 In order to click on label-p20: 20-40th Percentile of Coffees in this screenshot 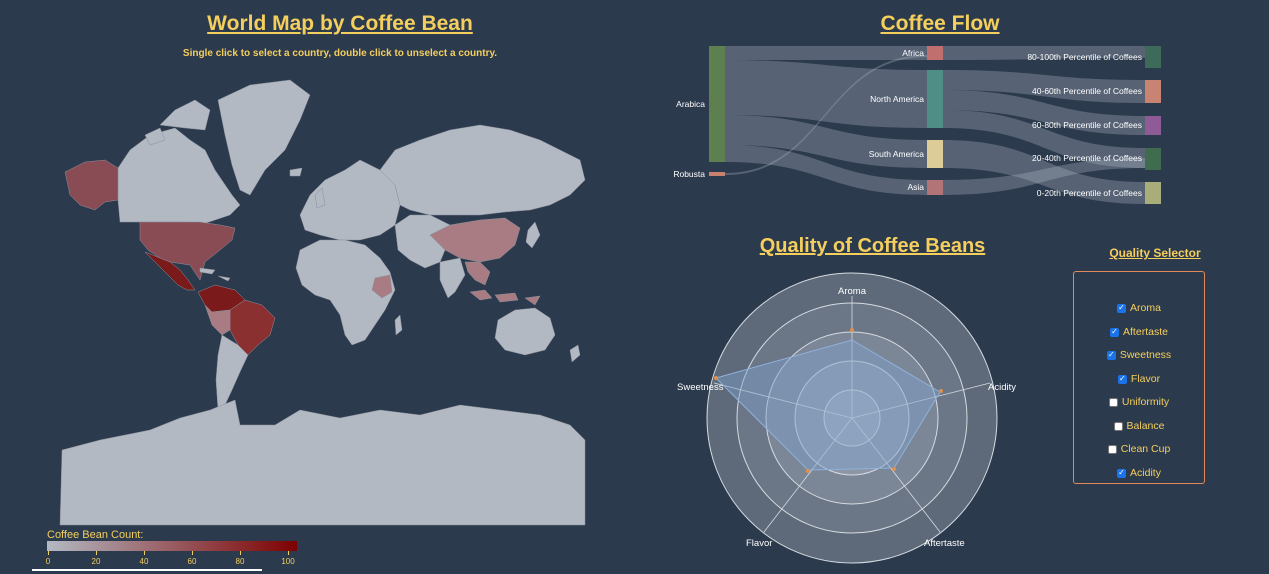, I will do `click(1087, 158)`.